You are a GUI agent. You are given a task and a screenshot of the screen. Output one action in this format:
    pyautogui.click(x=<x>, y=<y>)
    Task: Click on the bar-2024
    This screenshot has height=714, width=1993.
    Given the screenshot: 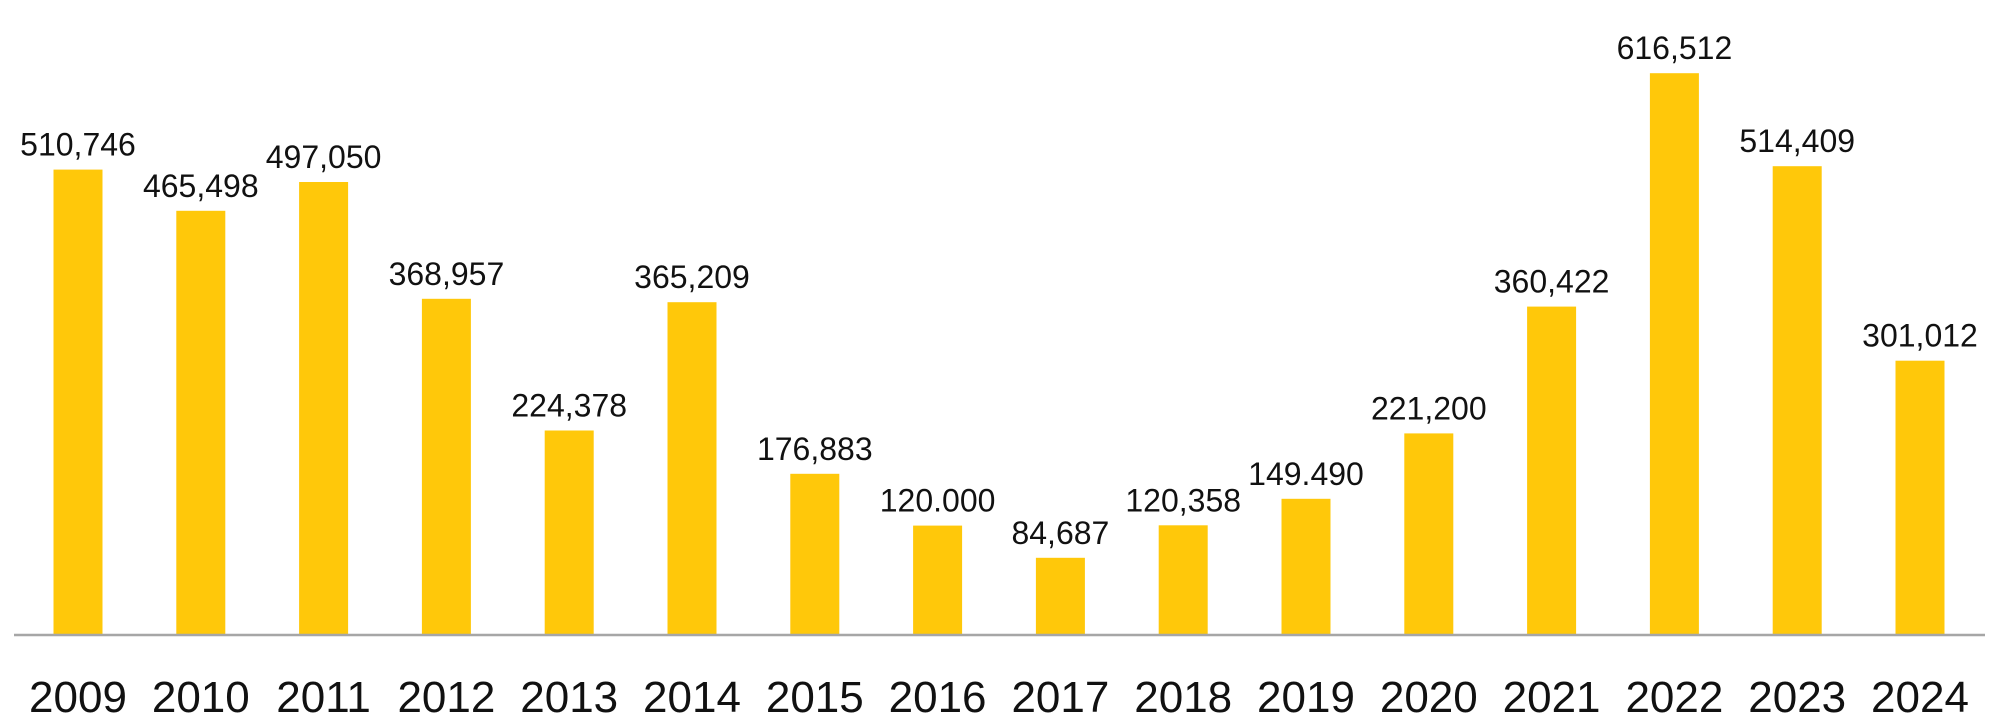 What is the action you would take?
    pyautogui.click(x=1920, y=497)
    